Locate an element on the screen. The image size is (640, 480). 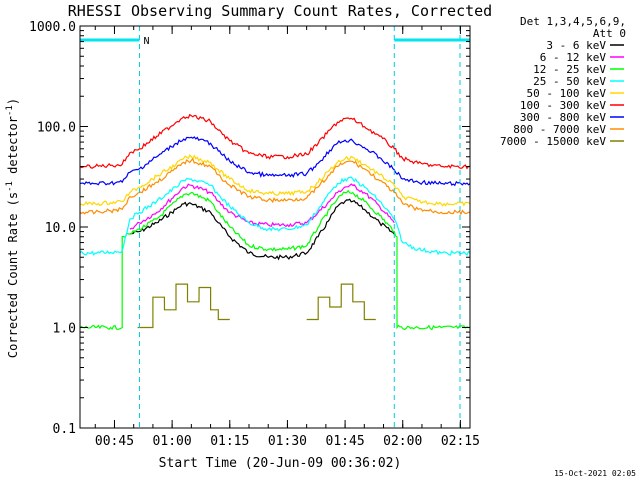
x-tick-label-6: 02:15 is located at coordinates (460, 441).